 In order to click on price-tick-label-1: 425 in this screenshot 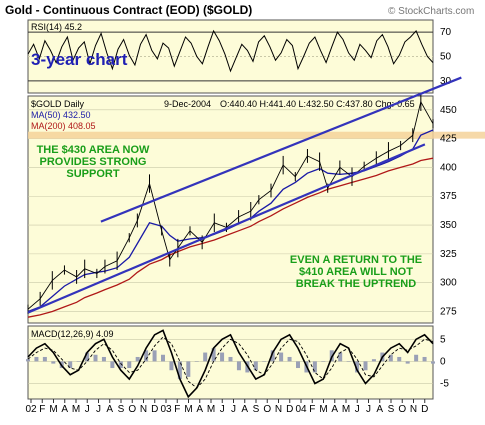, I will do `click(448, 139)`.